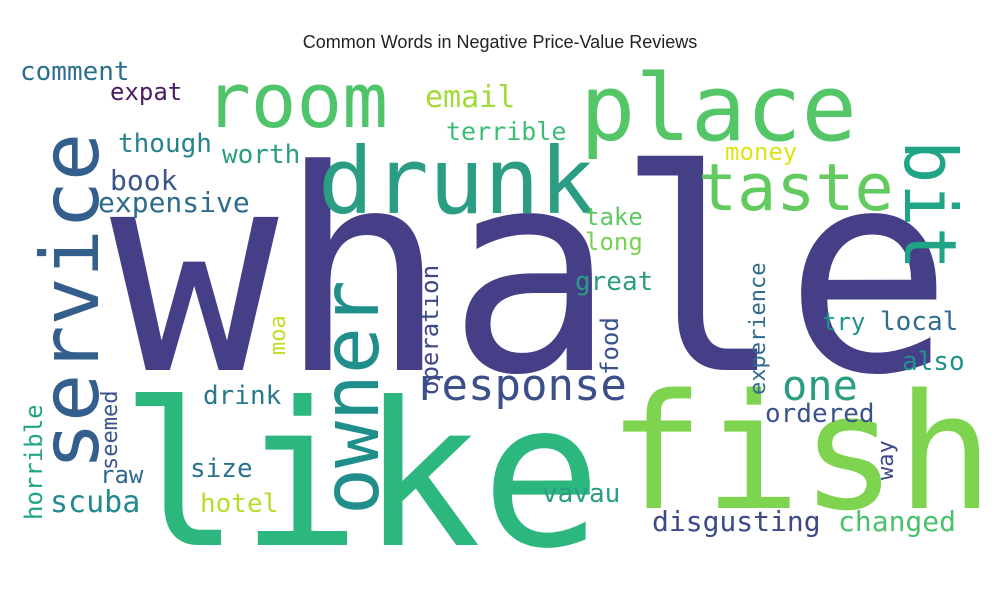  I want to click on word-taste: taste, so click(796, 188).